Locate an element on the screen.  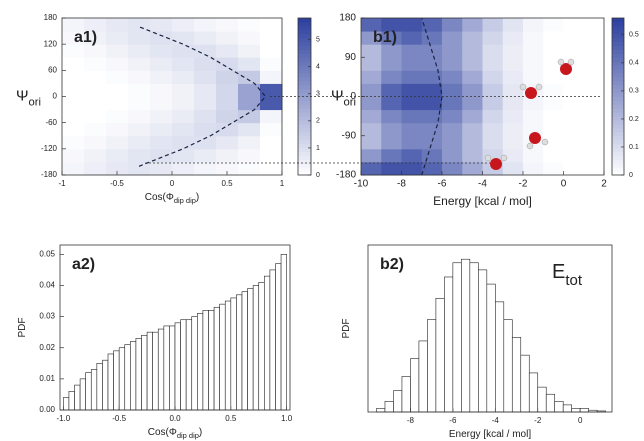
y-tick-label: 0.04 is located at coordinates (47, 285).